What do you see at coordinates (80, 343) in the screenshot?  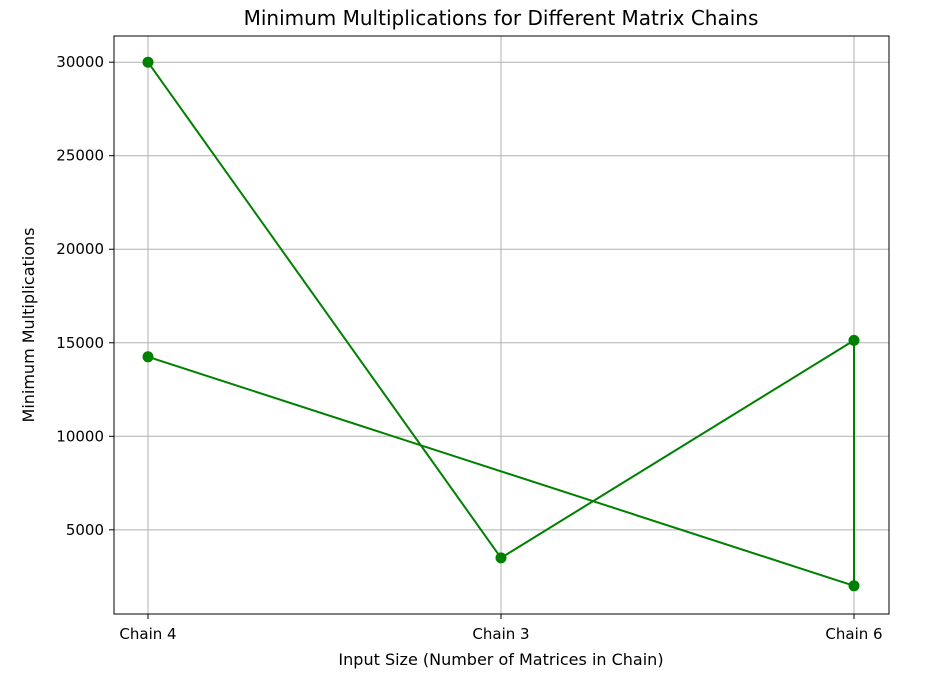 I see `y-tick-label: 15000` at bounding box center [80, 343].